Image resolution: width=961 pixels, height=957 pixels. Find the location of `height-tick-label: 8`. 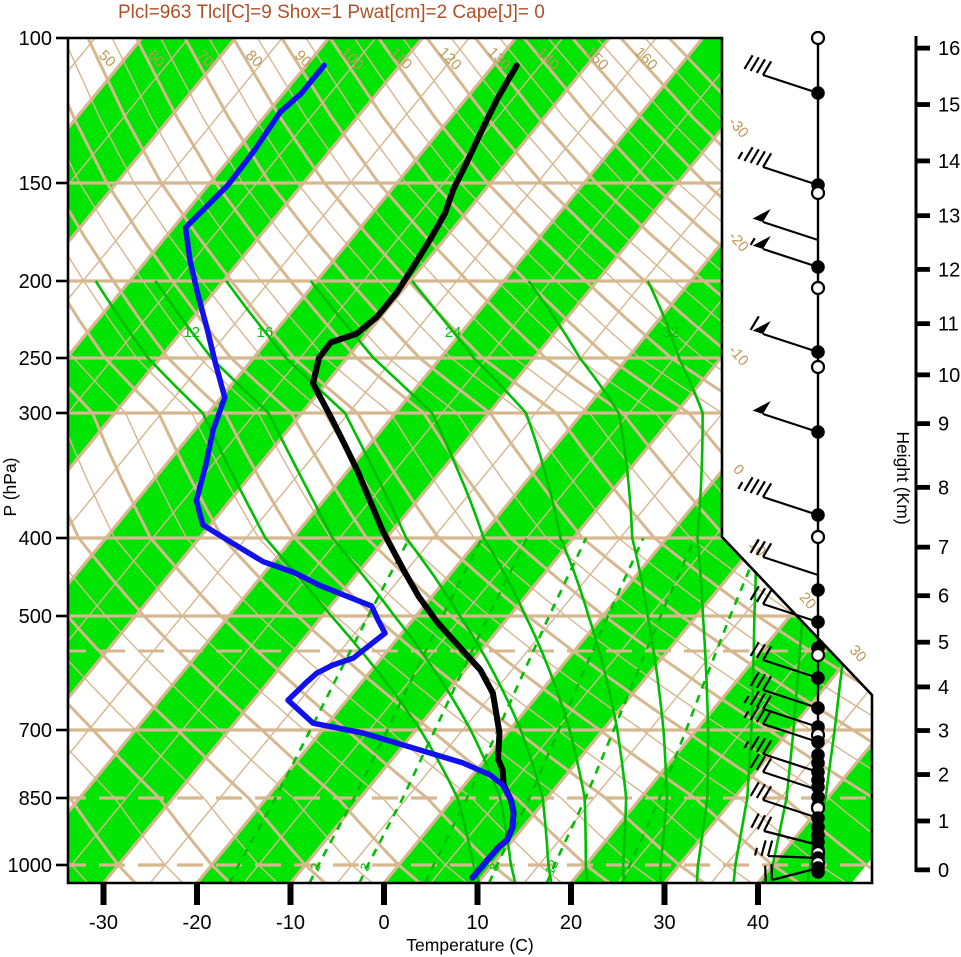

height-tick-label: 8 is located at coordinates (943, 488).